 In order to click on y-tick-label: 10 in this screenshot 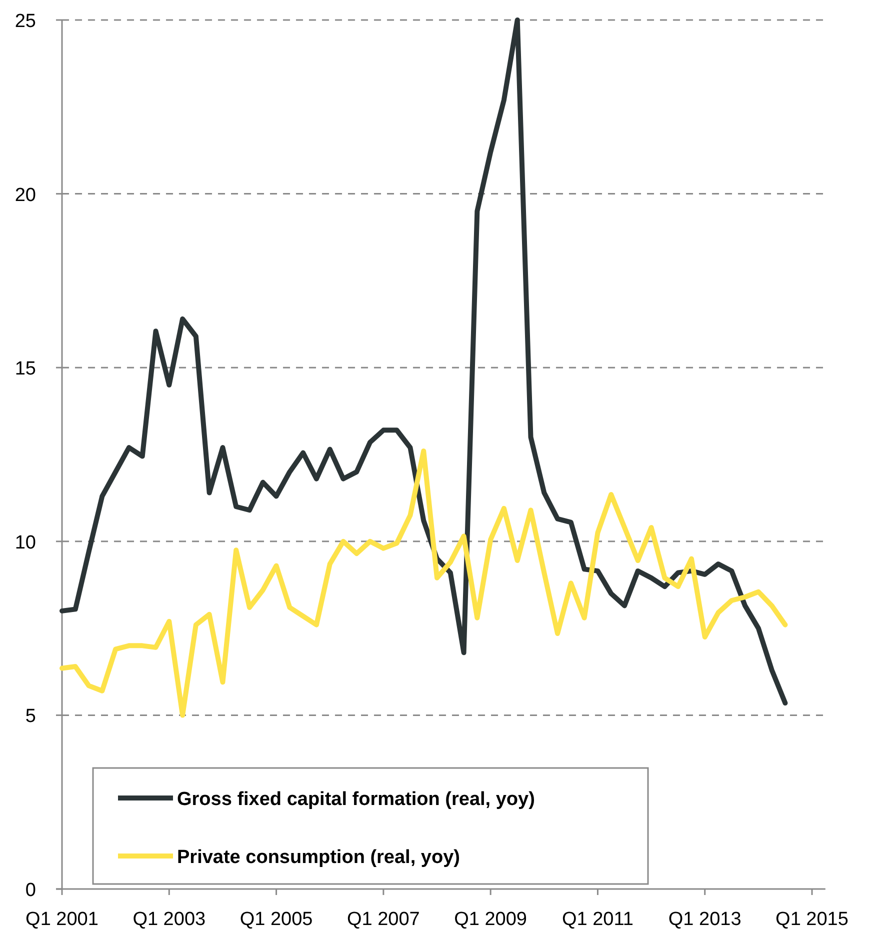, I will do `click(25, 543)`.